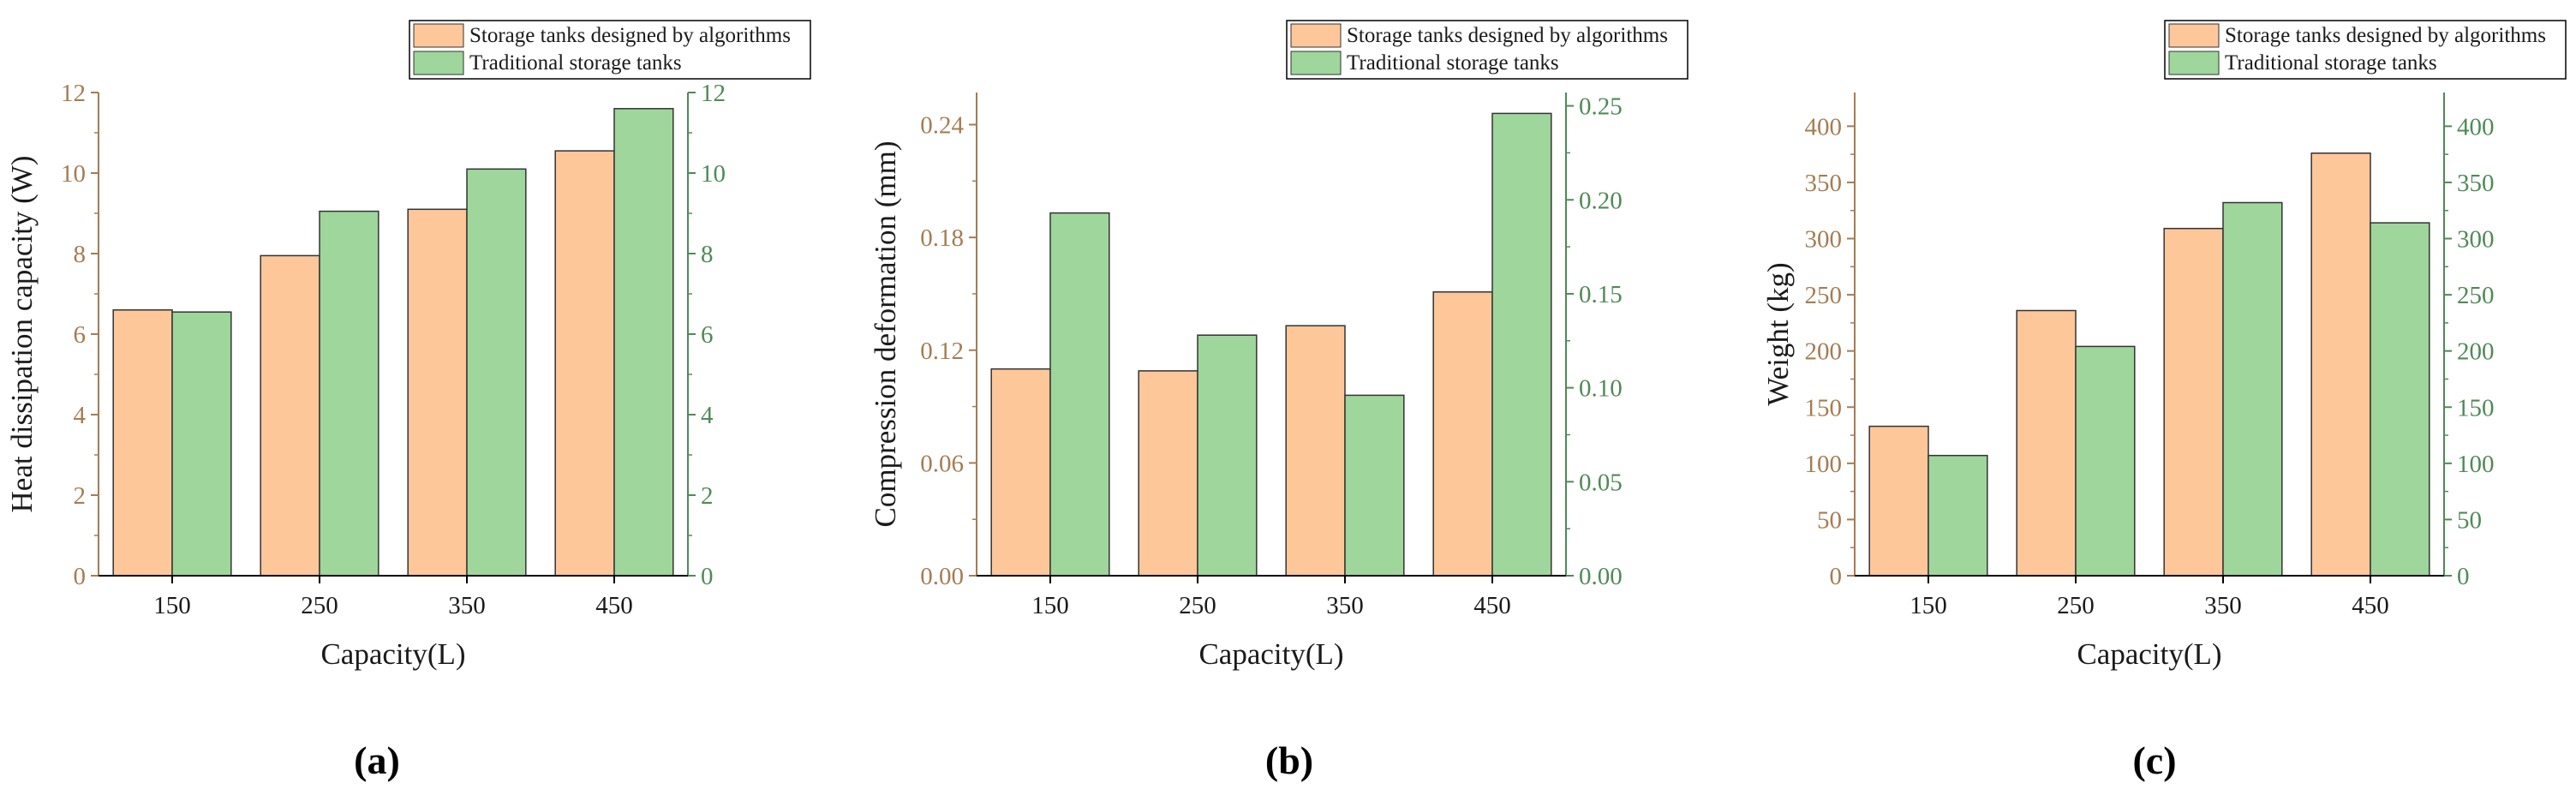 The height and width of the screenshot is (807, 2576). What do you see at coordinates (1601, 107) in the screenshot?
I see `right-tick-label: 0.25` at bounding box center [1601, 107].